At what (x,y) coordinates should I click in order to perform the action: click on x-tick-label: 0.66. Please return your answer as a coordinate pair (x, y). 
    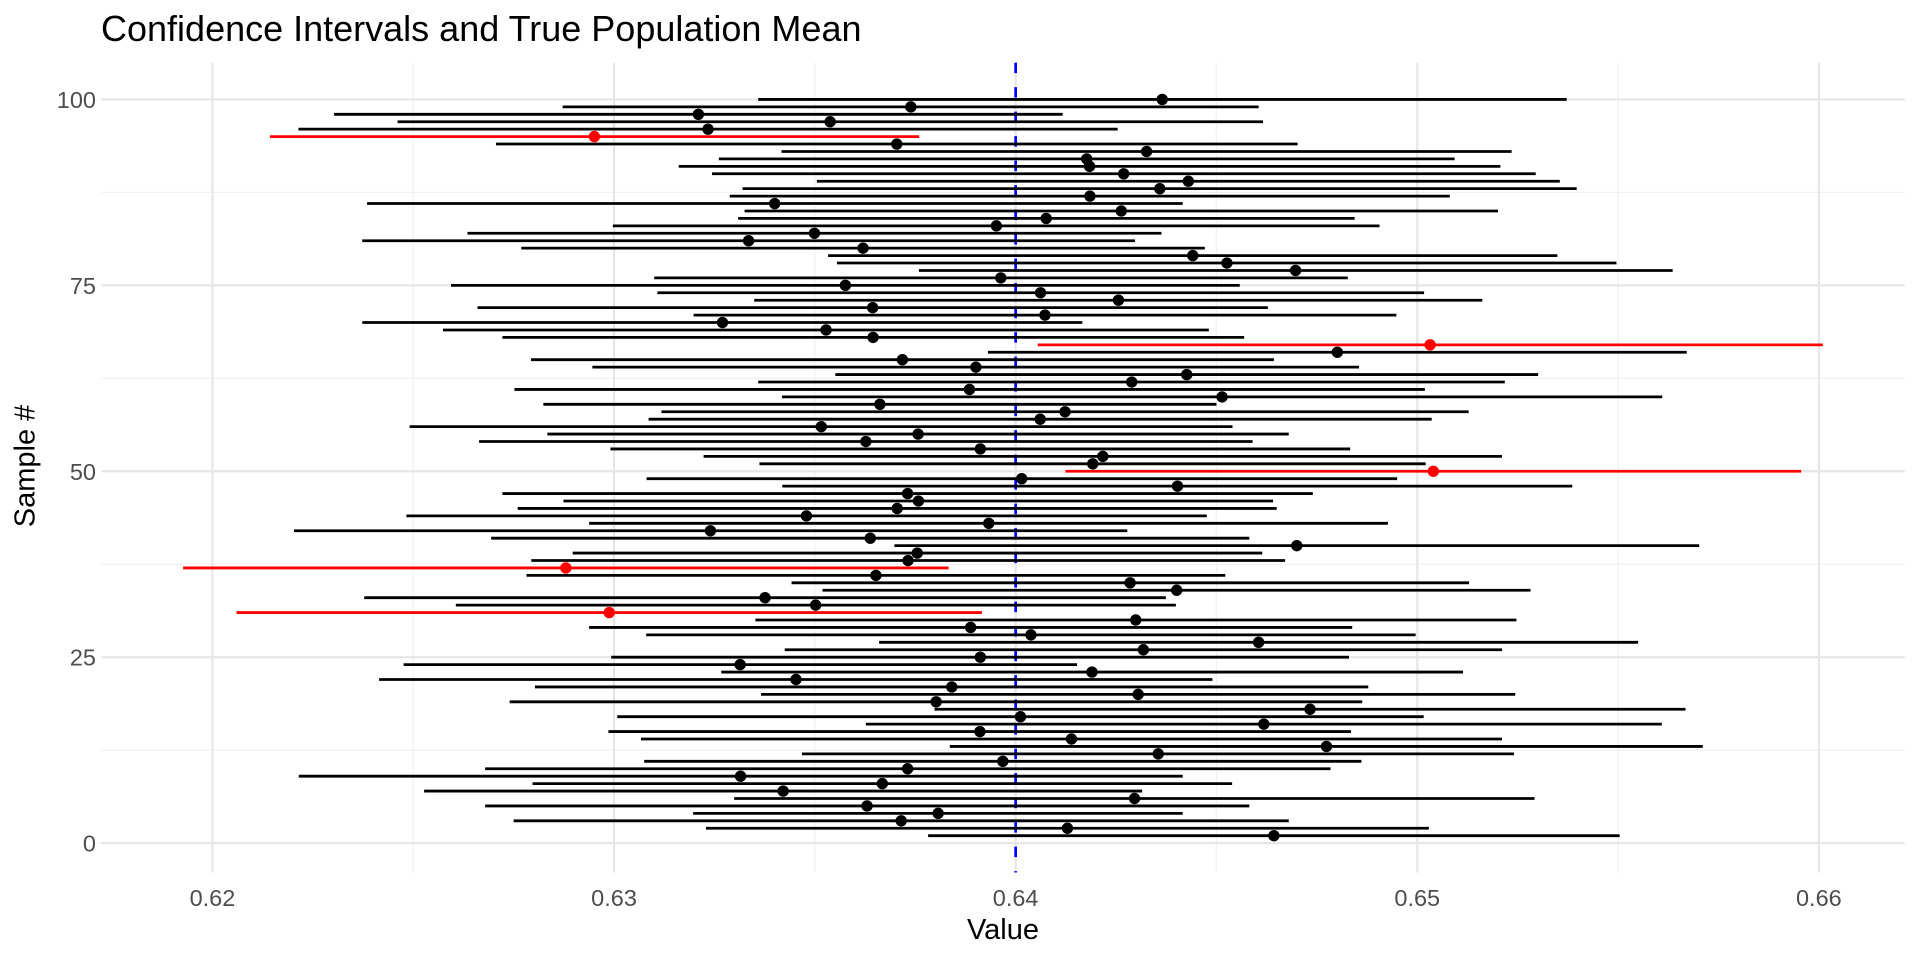
    Looking at the image, I should click on (1819, 898).